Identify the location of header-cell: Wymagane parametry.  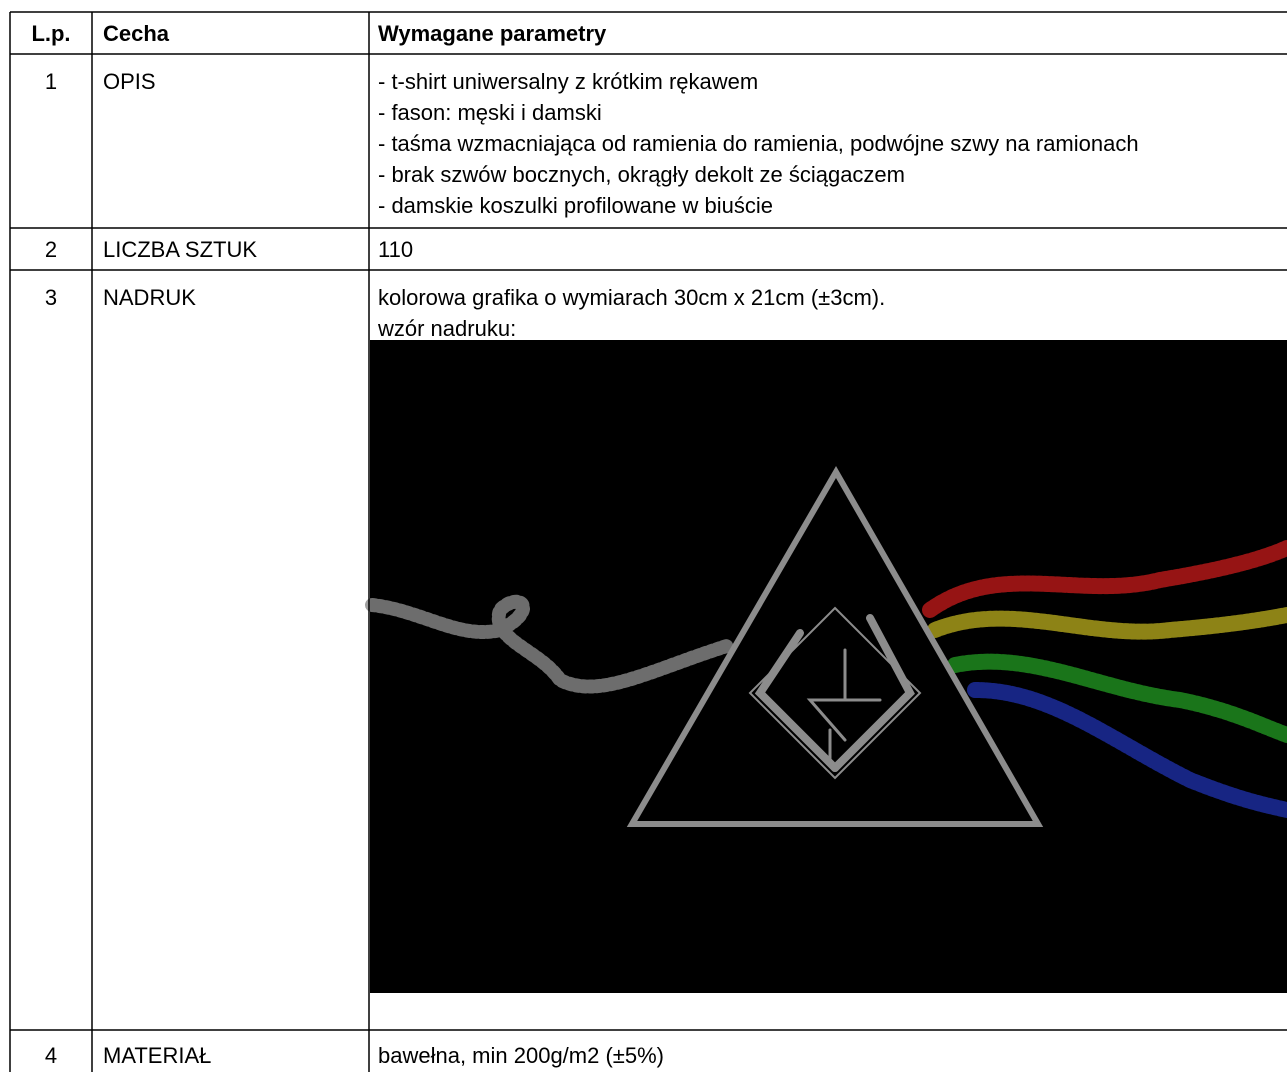
(492, 33).